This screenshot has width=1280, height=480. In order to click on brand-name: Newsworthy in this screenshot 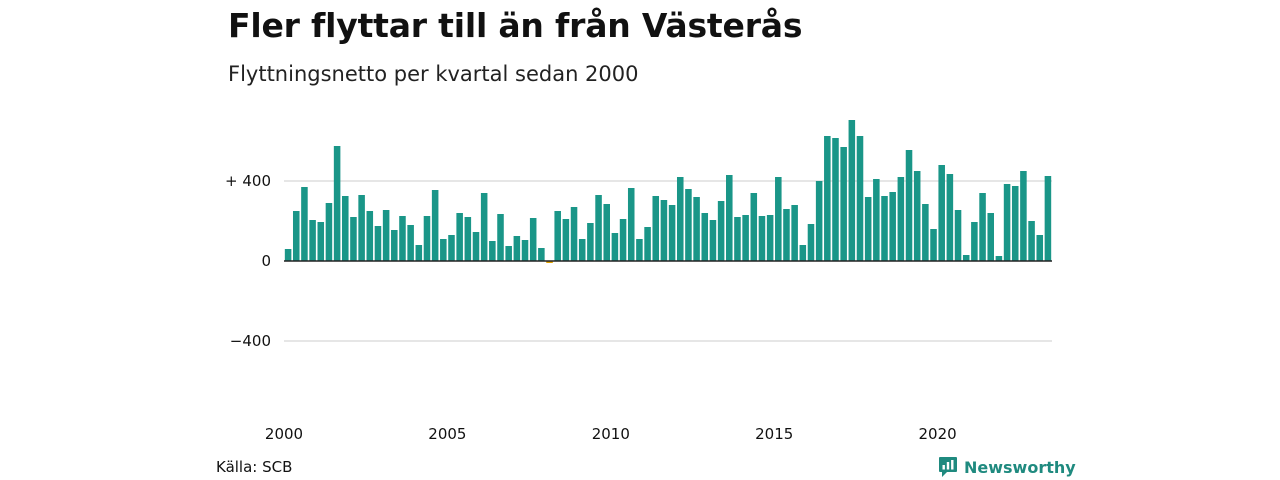, I will do `click(1020, 467)`.